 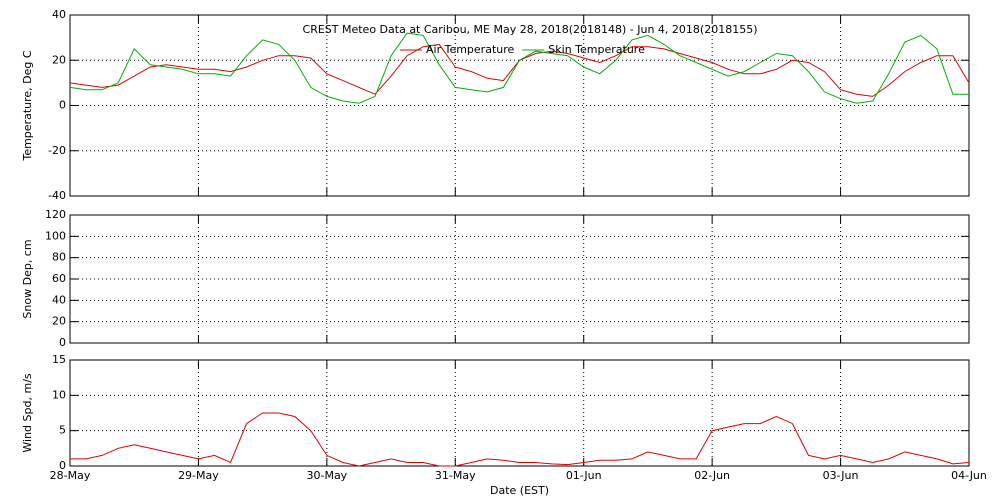 What do you see at coordinates (969, 475) in the screenshot?
I see `x-tick-label: 04-Jun` at bounding box center [969, 475].